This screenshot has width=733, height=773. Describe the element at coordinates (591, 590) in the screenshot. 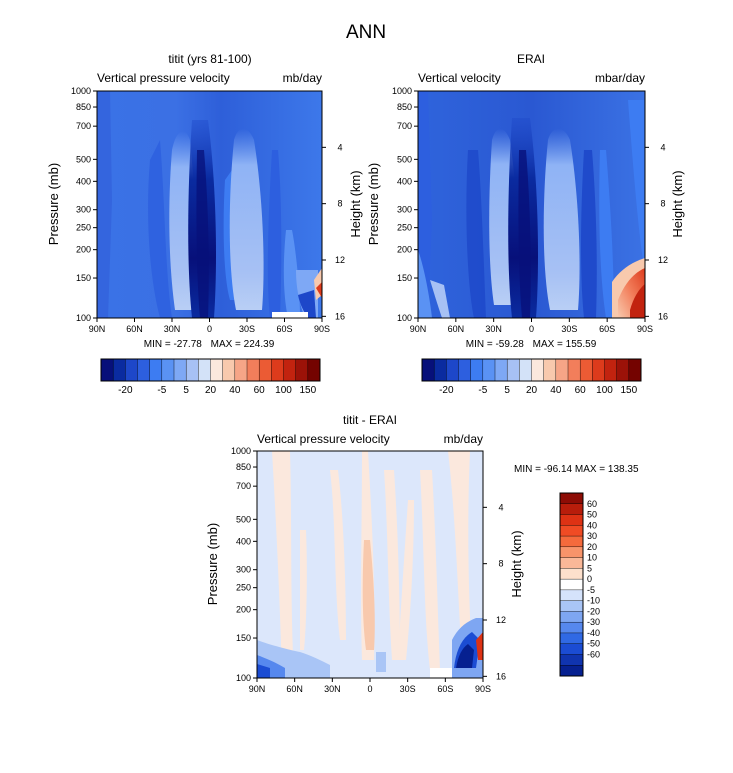

I see `colorbar-label: -5` at that location.